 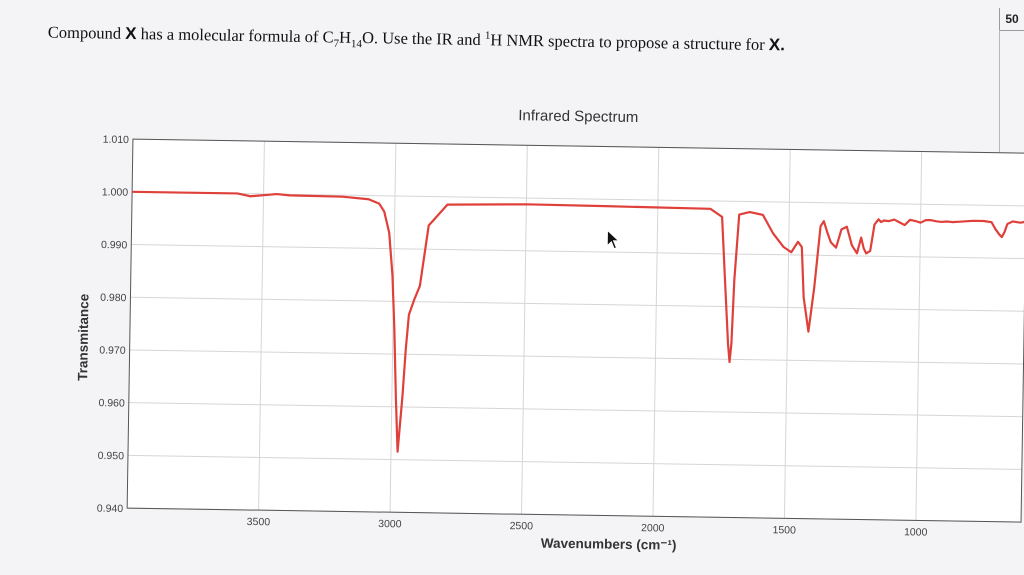 What do you see at coordinates (116, 140) in the screenshot?
I see `y-tick-label: 1.010` at bounding box center [116, 140].